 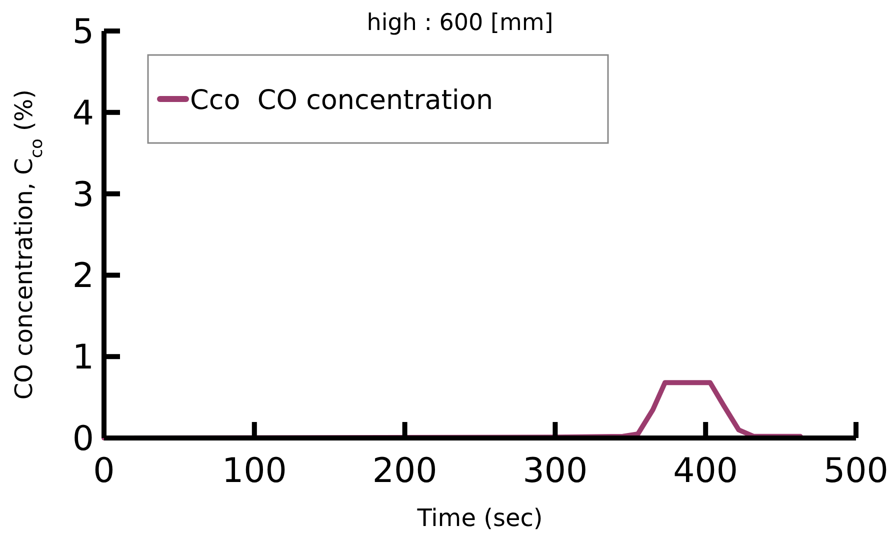 What do you see at coordinates (705, 471) in the screenshot?
I see `x-tick-label: 400` at bounding box center [705, 471].